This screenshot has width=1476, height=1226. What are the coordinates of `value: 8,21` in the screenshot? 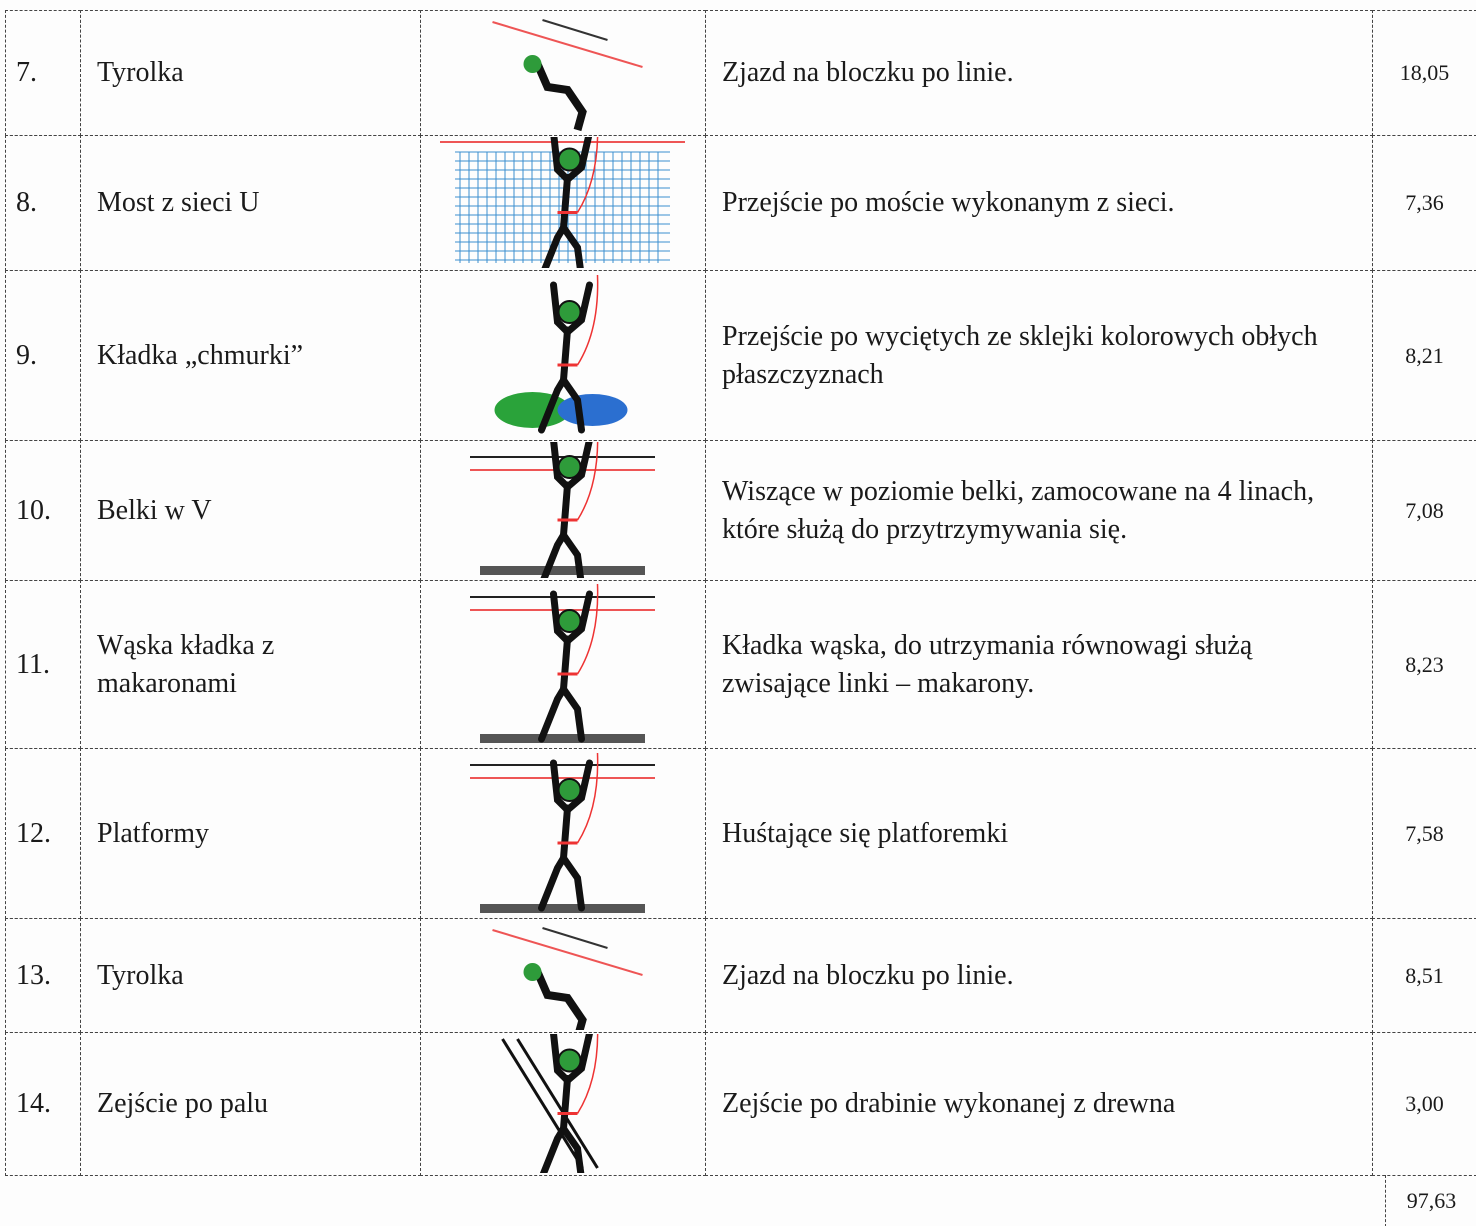 It's located at (1424, 355).